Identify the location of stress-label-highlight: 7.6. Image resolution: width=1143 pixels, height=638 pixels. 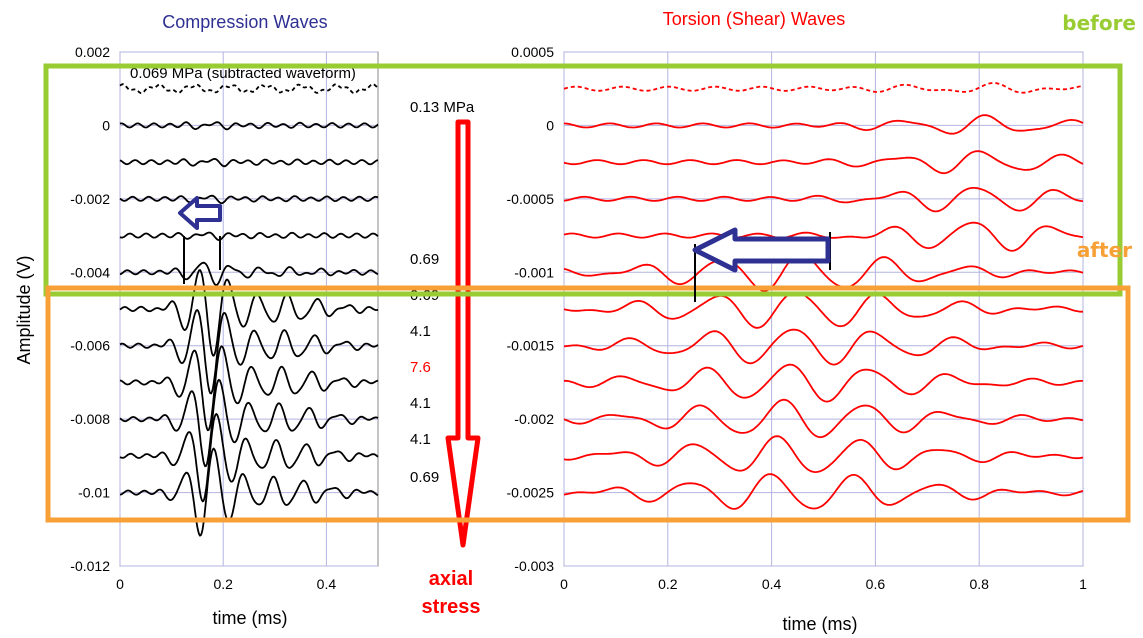
(420, 367).